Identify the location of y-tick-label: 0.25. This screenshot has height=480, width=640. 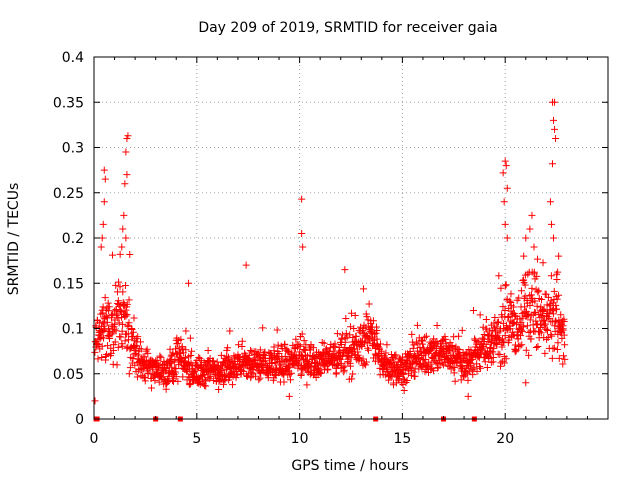
(68, 194).